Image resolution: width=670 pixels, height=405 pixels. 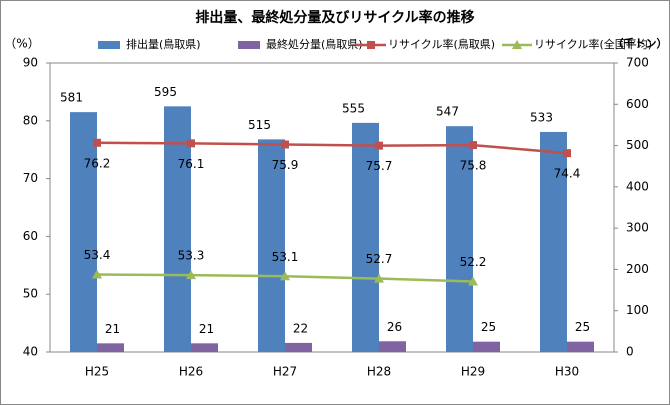 What do you see at coordinates (300, 328) in the screenshot?
I see `bar-value-label: 22` at bounding box center [300, 328].